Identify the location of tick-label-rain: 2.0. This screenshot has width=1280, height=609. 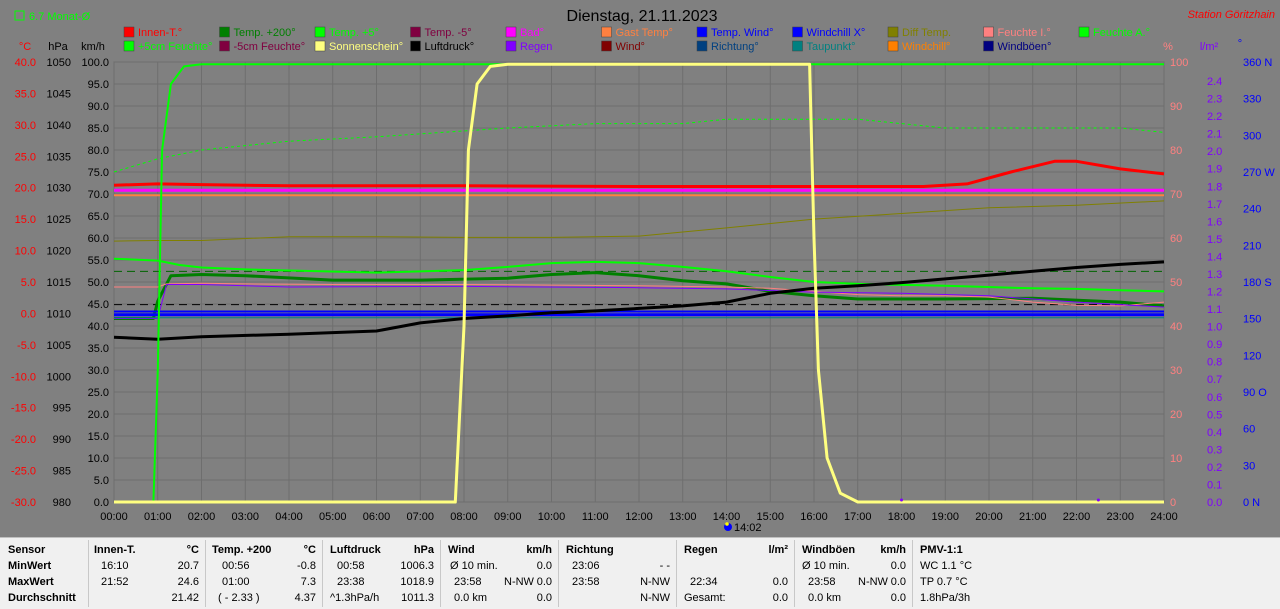
(1214, 152).